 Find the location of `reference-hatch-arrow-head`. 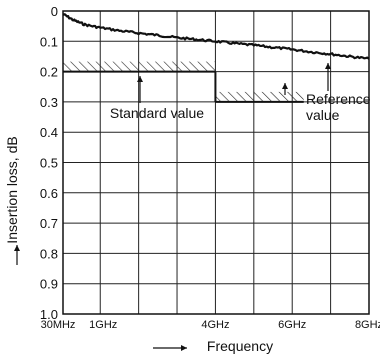

reference-hatch-arrow-head is located at coordinates (285, 86).